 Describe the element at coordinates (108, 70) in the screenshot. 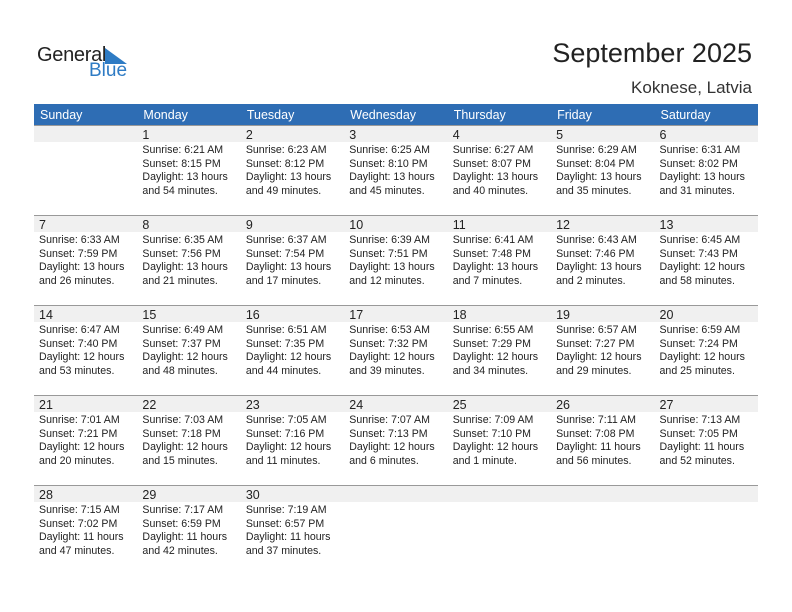

I see `logo-text-blue: Blue` at that location.